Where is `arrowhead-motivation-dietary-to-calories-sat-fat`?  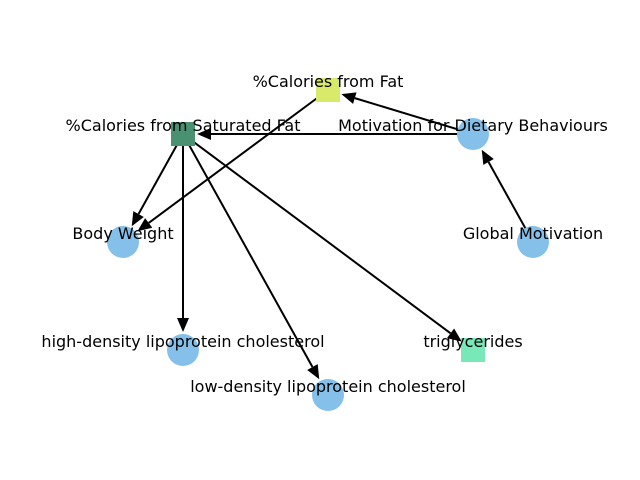 arrowhead-motivation-dietary-to-calories-sat-fat is located at coordinates (204, 134).